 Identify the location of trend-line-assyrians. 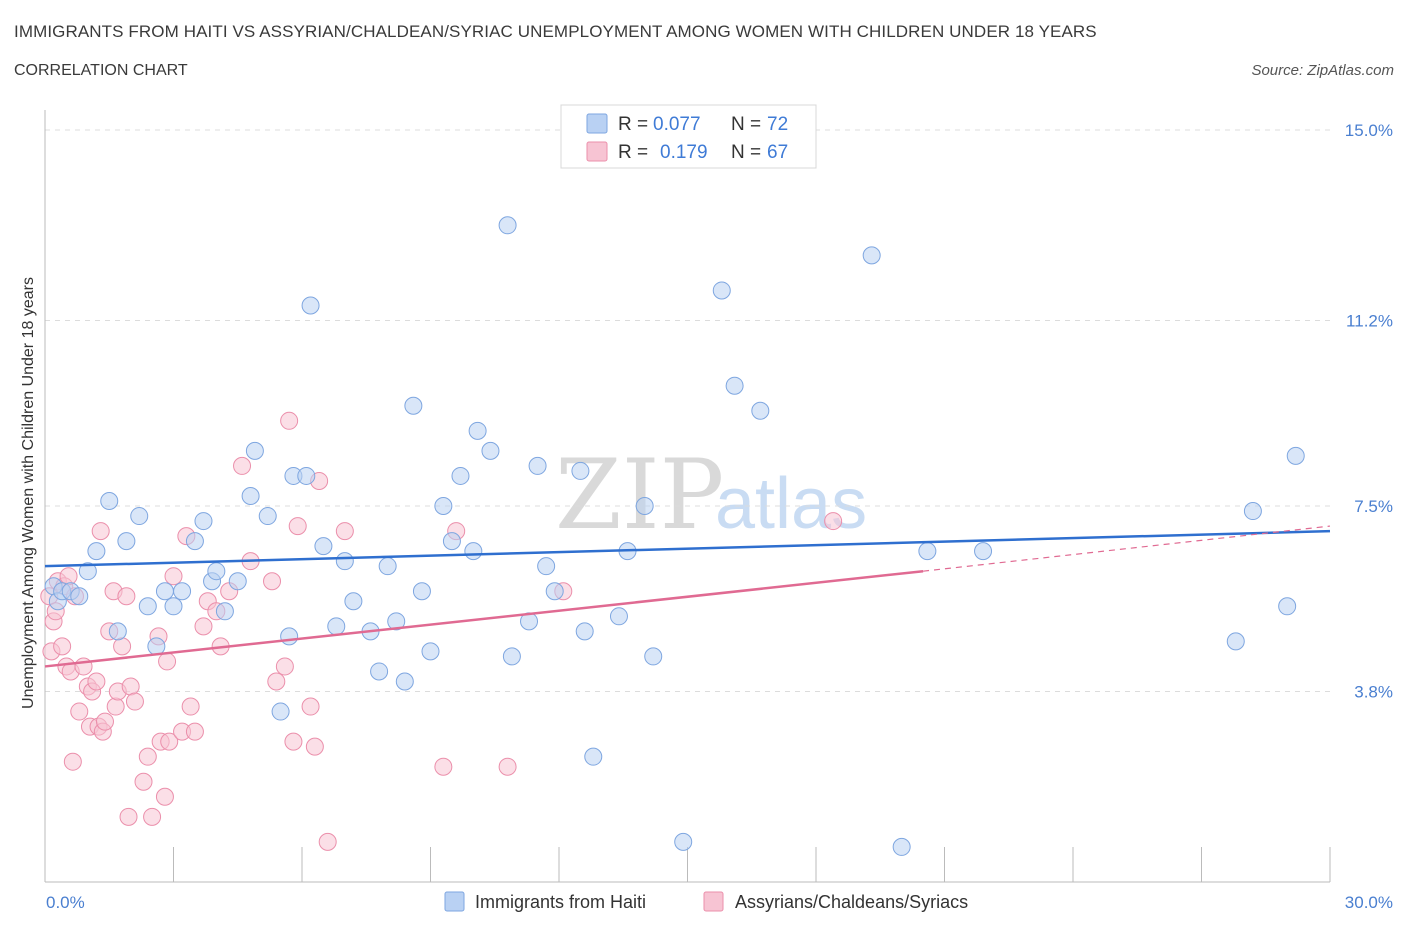
(484, 618).